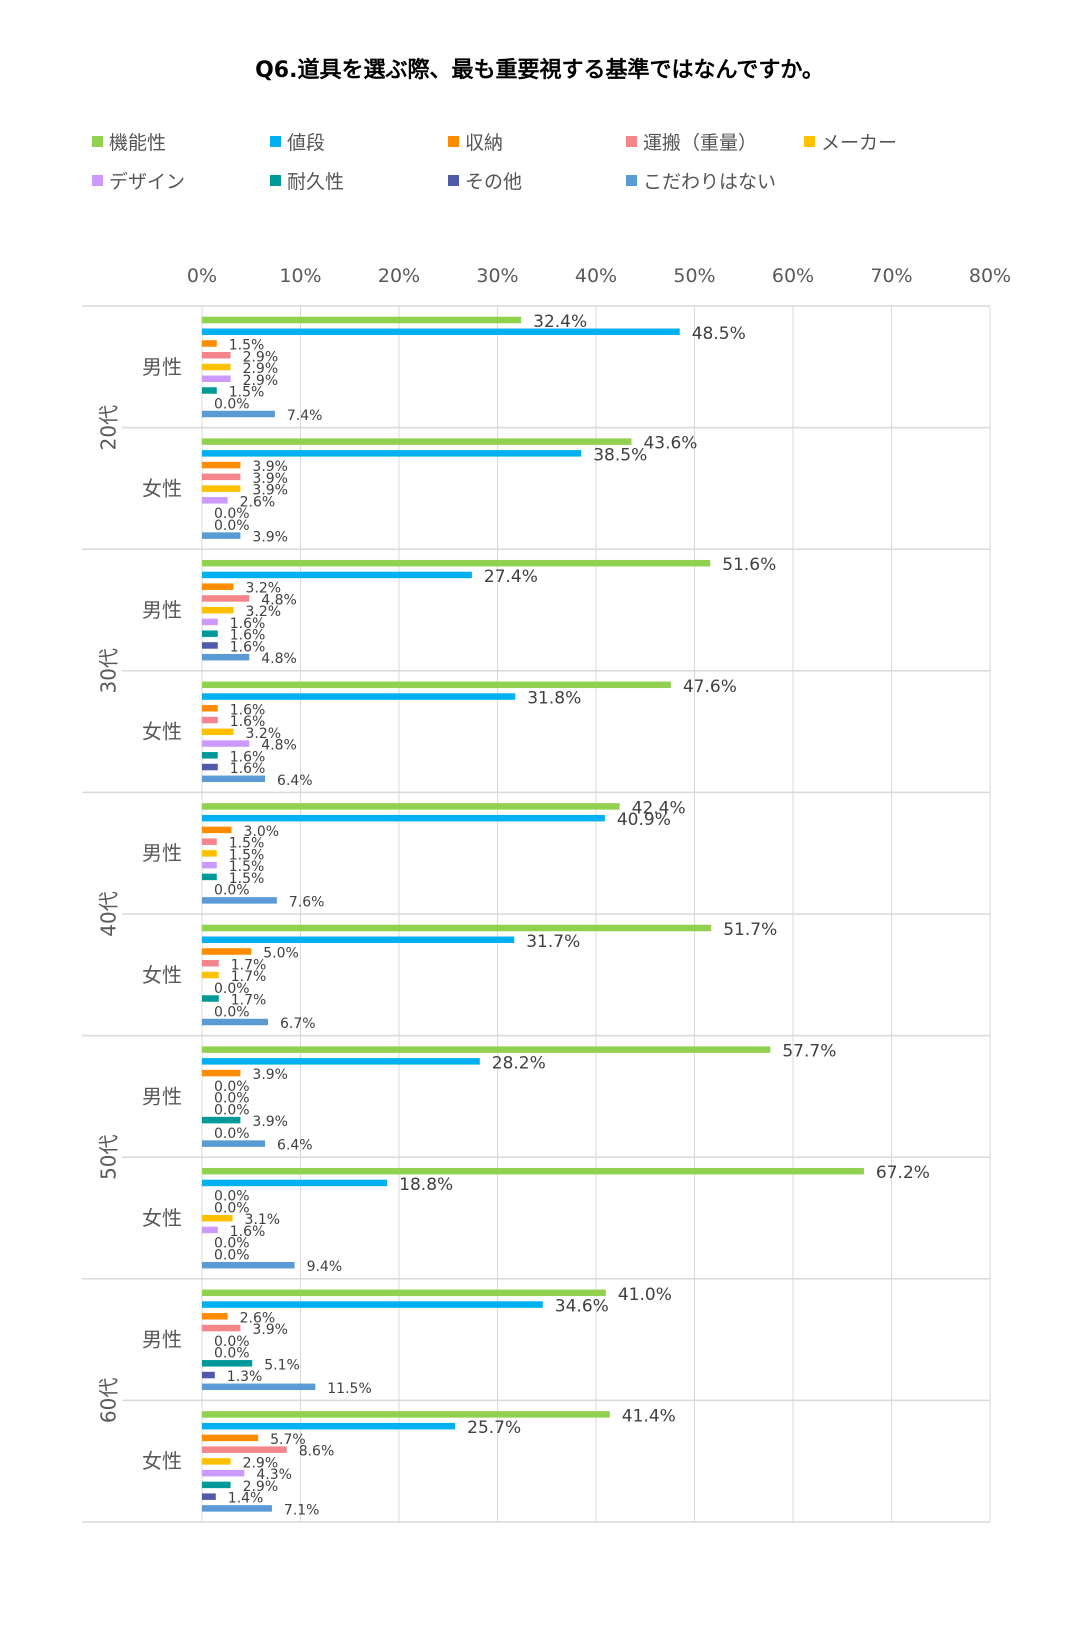 This screenshot has height=1639, width=1079. Describe the element at coordinates (511, 577) in the screenshot. I see `data-label: 27.4%` at that location.